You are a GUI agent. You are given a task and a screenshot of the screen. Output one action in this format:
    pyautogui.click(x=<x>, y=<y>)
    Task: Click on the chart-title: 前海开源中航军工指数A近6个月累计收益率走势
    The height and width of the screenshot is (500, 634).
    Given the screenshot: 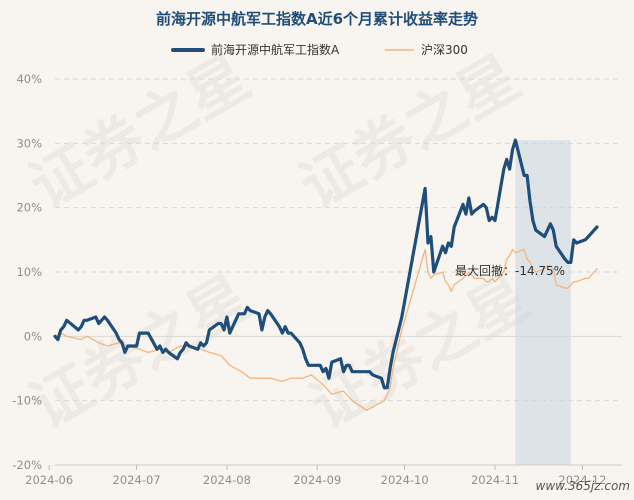 What is the action you would take?
    pyautogui.click(x=317, y=19)
    